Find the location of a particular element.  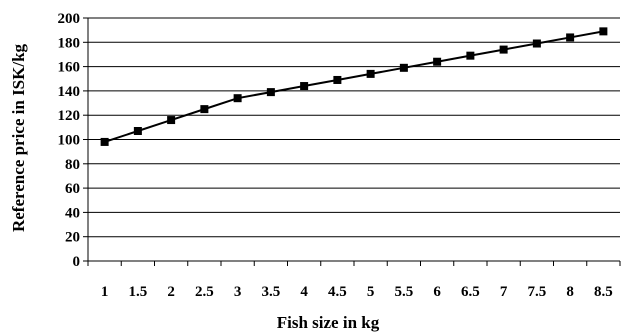

x-tick-label: 8.5 is located at coordinates (603, 292).